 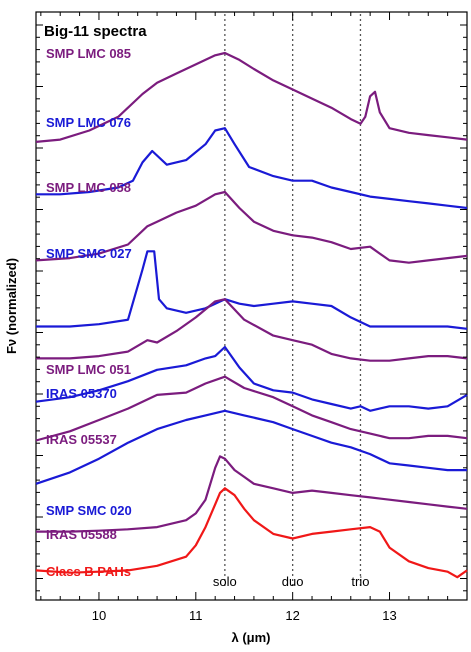 I want to click on series-label-9: Class B PAHs, so click(x=88, y=571).